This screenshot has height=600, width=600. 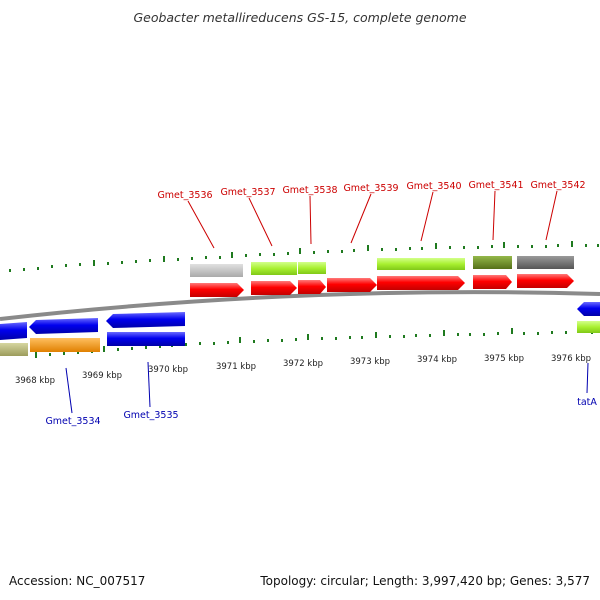 I want to click on kbp-label: 3970 kbp, so click(x=168, y=370).